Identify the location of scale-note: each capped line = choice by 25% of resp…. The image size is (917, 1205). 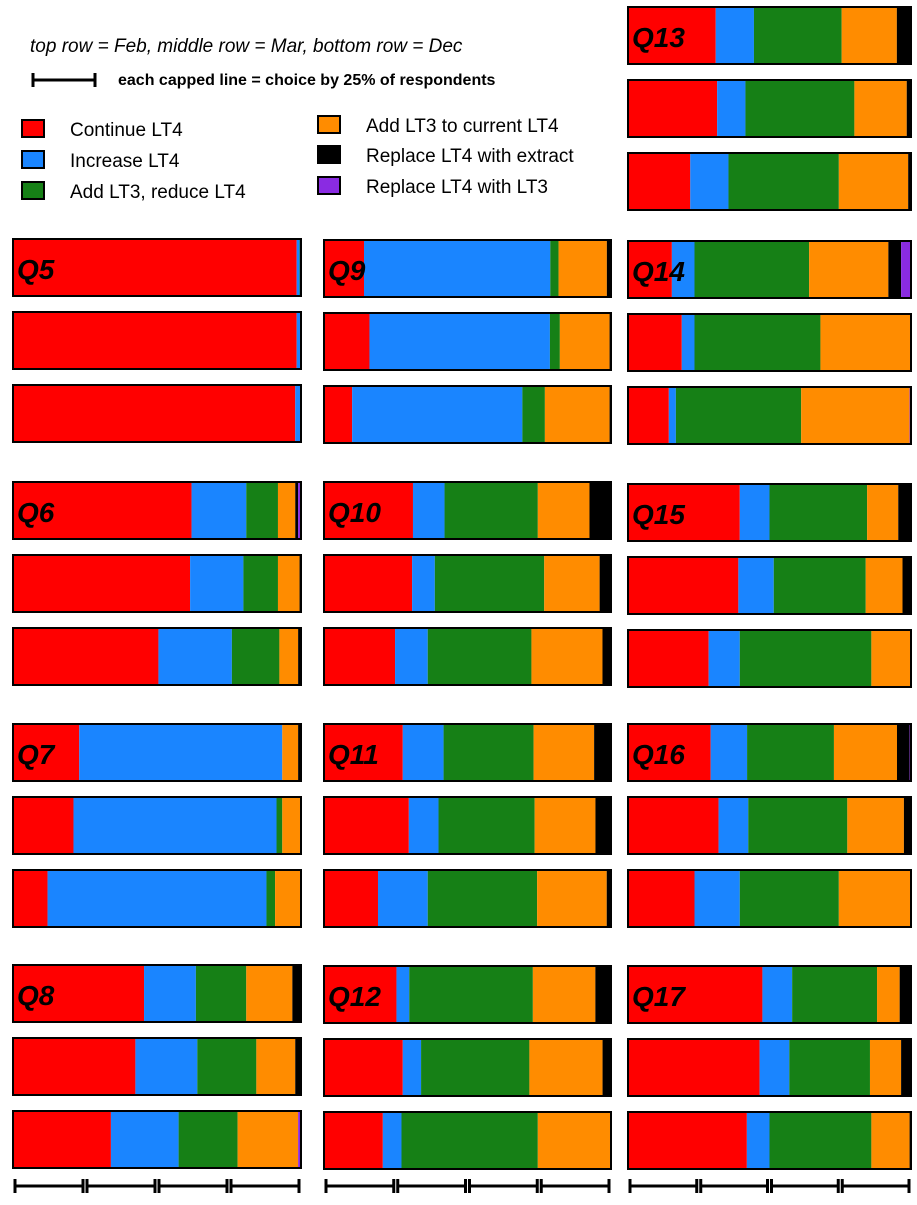
(307, 80).